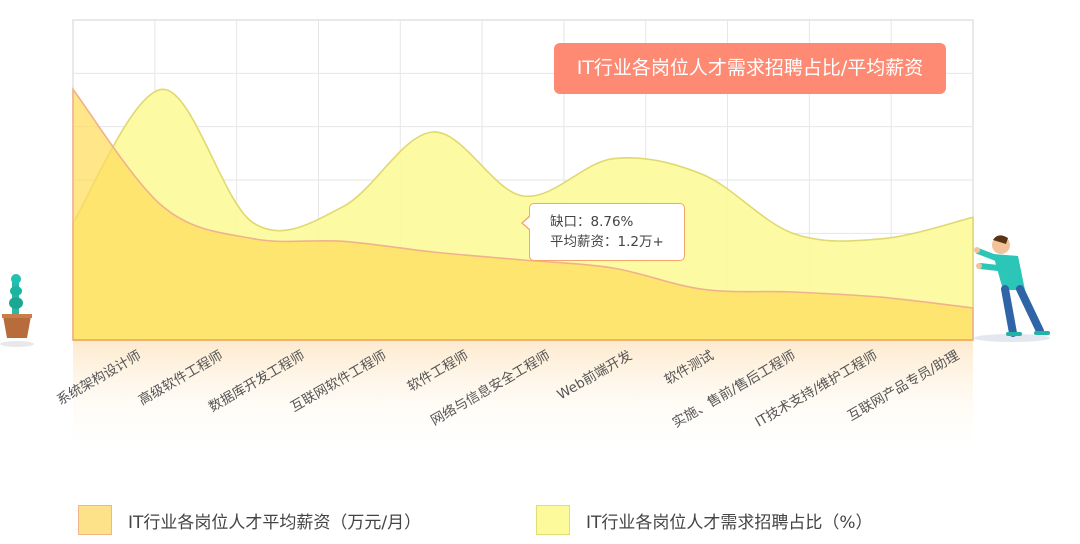  I want to click on legend-label-demand: IT行业各岗位人才需求招聘占比（%）, so click(729, 522).